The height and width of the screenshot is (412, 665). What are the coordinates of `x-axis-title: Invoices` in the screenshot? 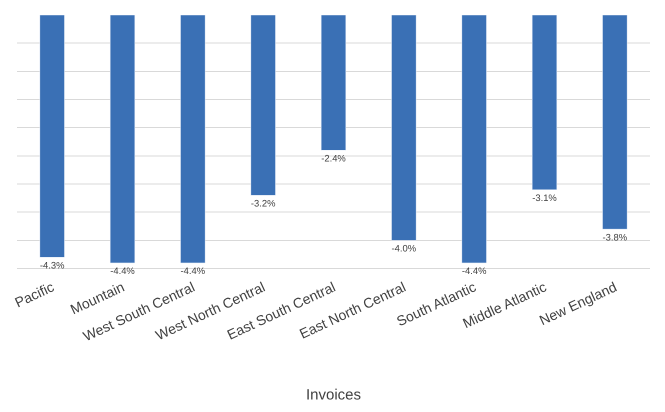 It's located at (334, 395).